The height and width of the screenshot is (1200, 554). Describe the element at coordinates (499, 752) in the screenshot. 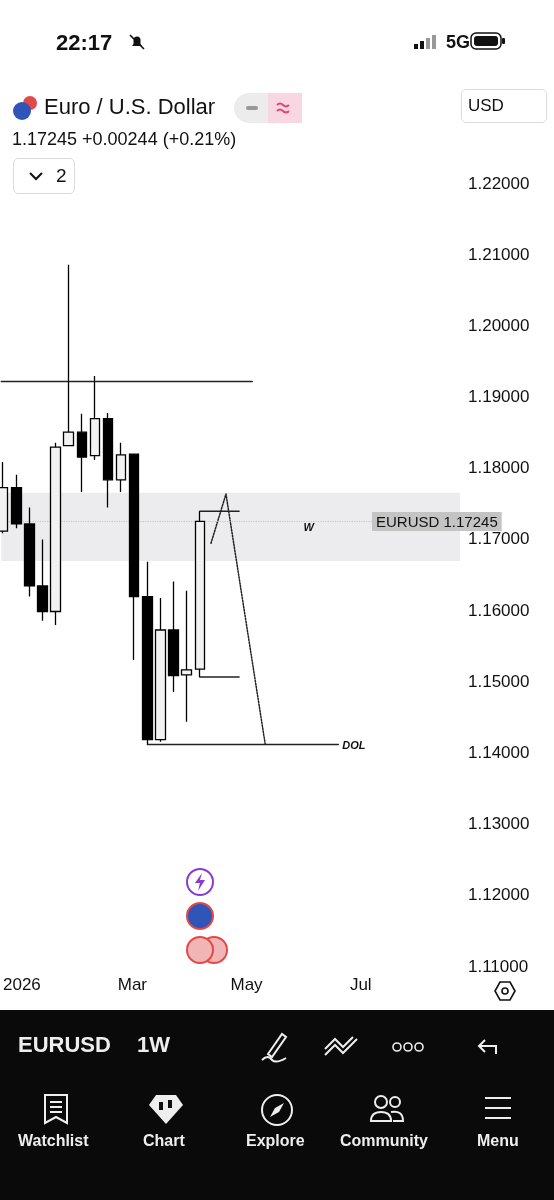

I see `y-tick-label: 1.14000` at that location.